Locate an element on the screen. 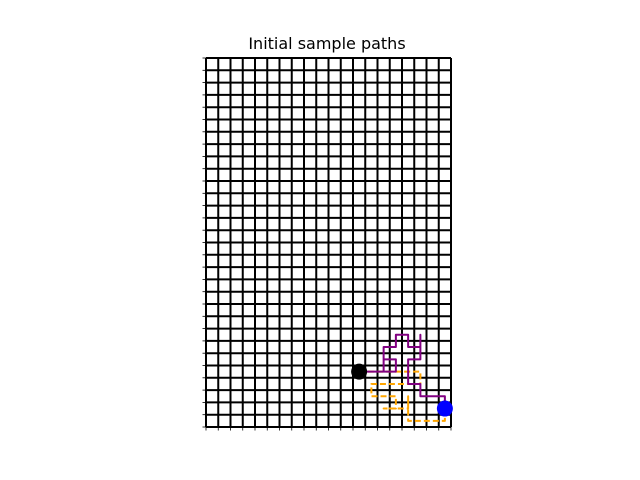  start-marker is located at coordinates (359, 371).